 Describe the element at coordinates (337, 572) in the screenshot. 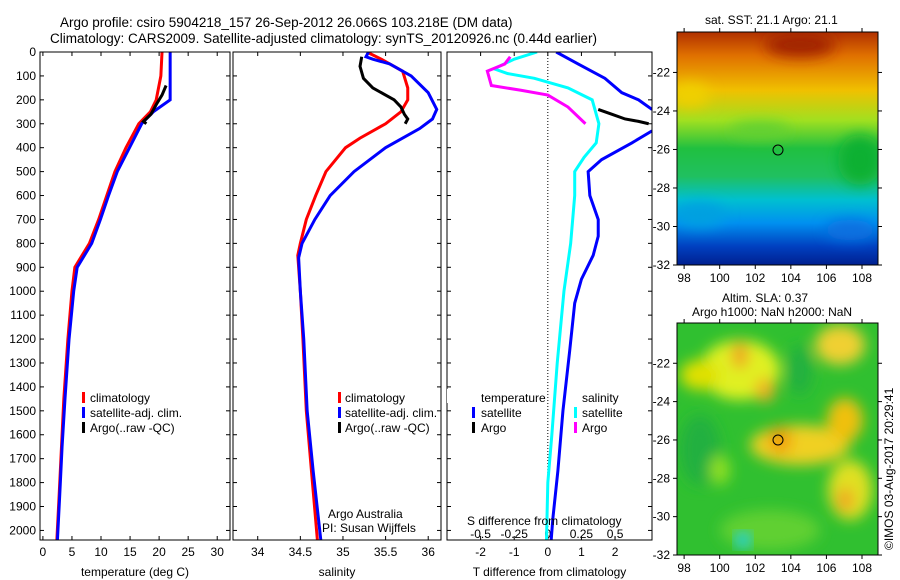

I see `x-axis-label: salinity` at that location.